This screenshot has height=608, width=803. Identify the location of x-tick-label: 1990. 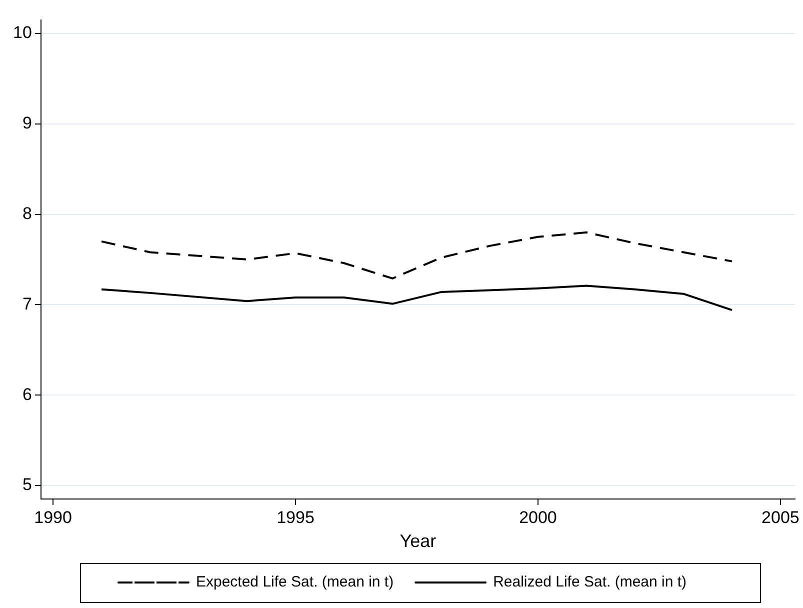
(53, 517).